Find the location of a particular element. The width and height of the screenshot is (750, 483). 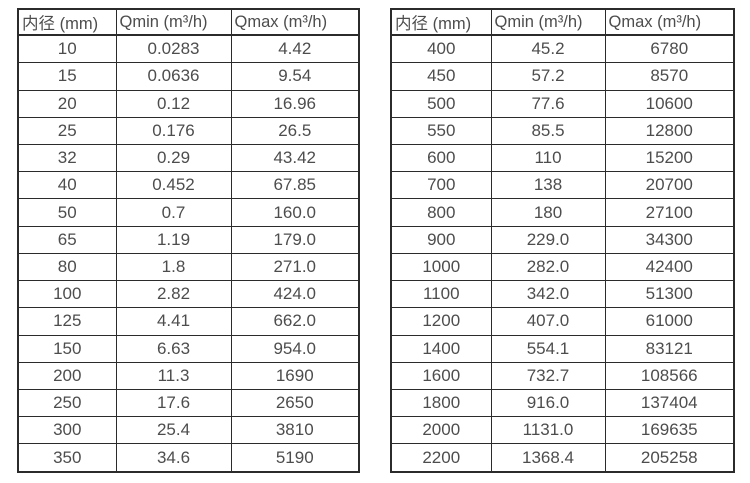

table-row: 1400 554.1 83121 is located at coordinates (562, 348).